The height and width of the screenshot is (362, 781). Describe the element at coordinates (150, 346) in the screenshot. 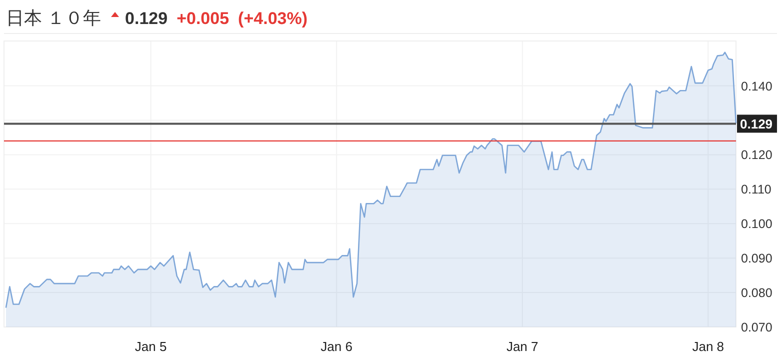

I see `x-tick-label: Jan 5` at that location.